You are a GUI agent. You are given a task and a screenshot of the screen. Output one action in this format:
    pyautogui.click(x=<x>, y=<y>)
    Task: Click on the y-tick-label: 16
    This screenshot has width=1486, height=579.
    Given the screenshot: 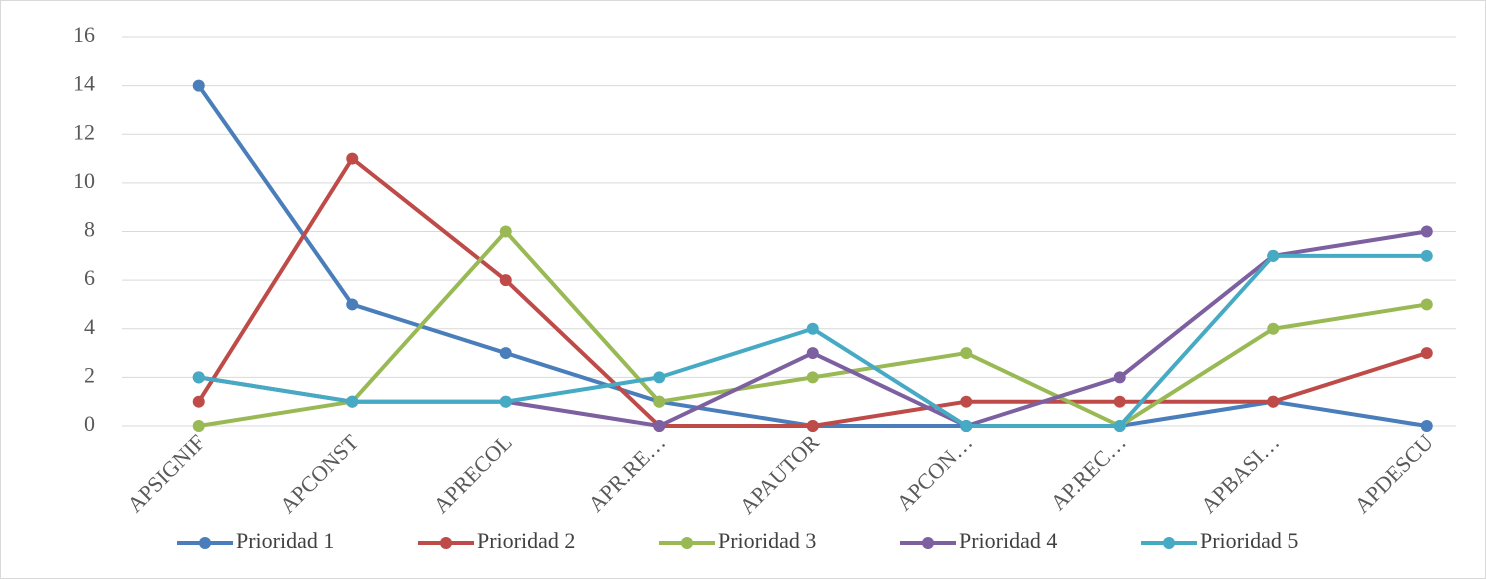 What is the action you would take?
    pyautogui.click(x=84, y=34)
    